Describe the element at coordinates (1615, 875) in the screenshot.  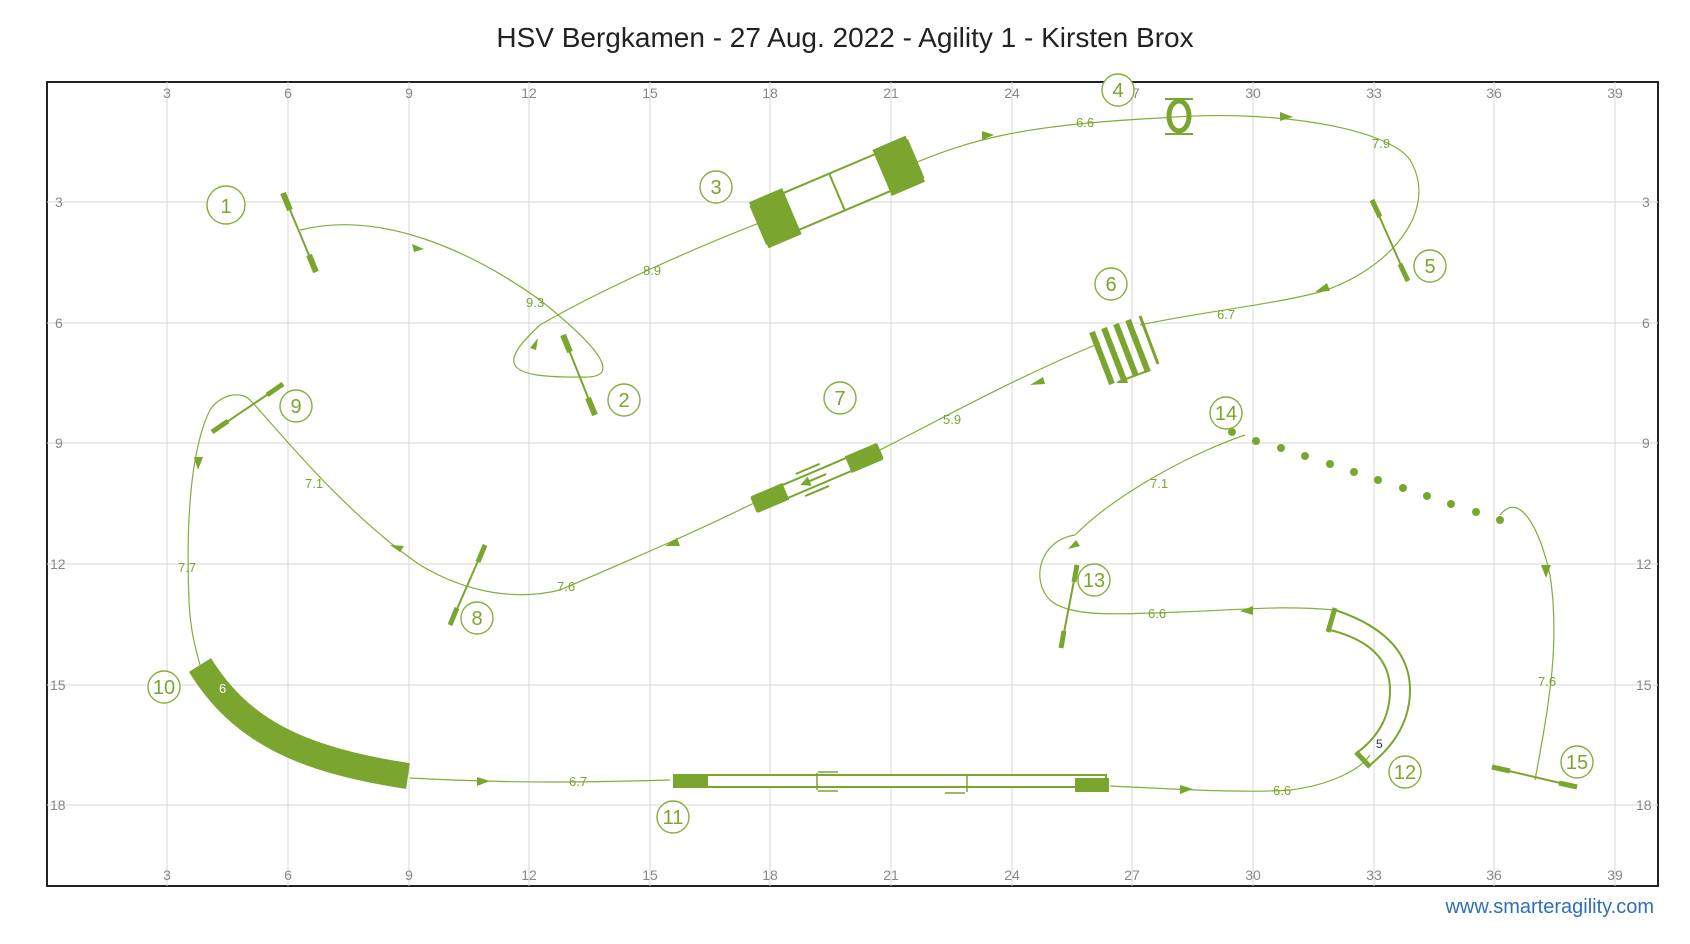
I see `x-tick-label: 39` at that location.